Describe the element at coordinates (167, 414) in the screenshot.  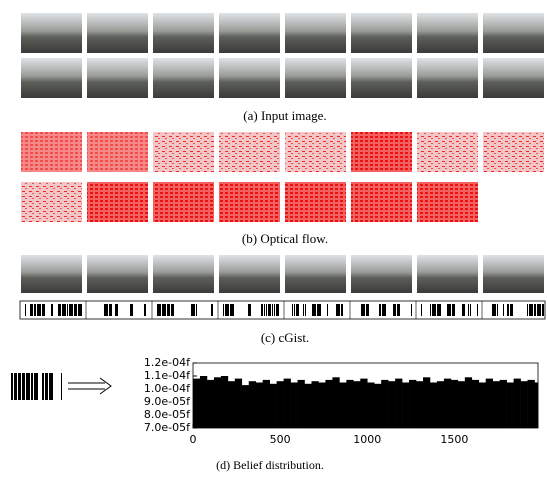
I see `y-tick-label: 8.0e-05f` at that location.